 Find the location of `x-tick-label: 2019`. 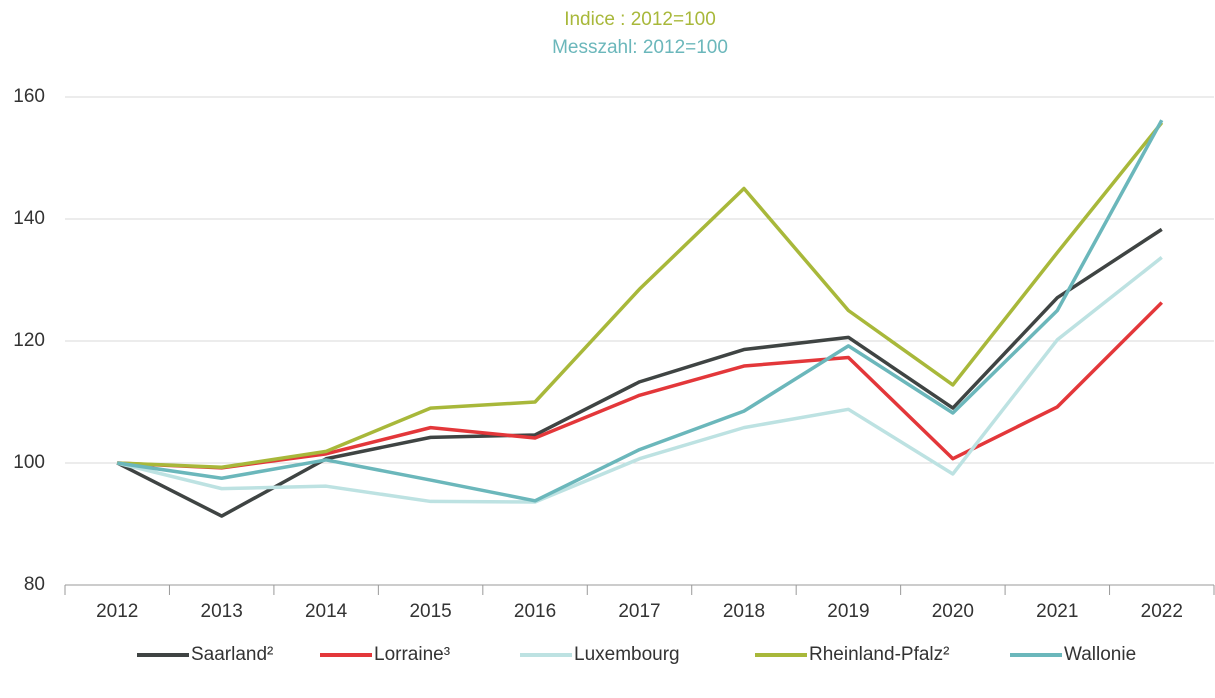

x-tick-label: 2019 is located at coordinates (848, 611).